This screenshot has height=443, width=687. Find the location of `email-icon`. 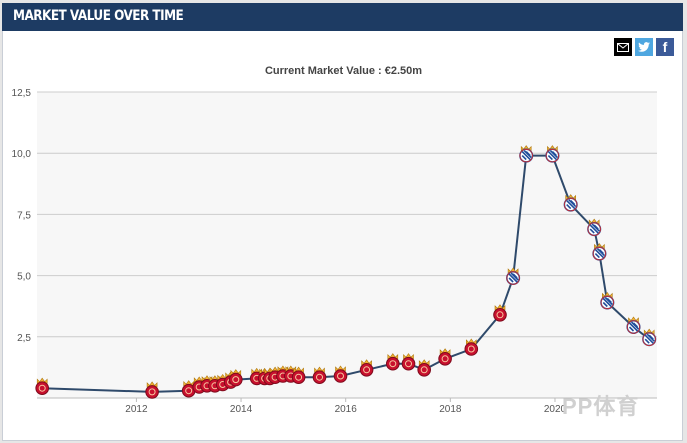

email-icon is located at coordinates (623, 47).